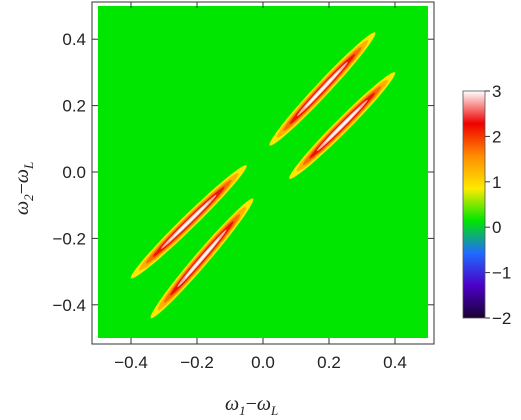  I want to click on ridge-right, so click(342, 125).